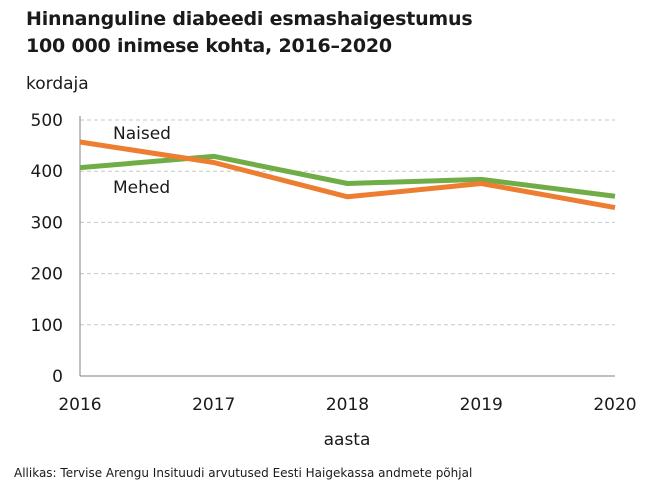  What do you see at coordinates (47, 326) in the screenshot?
I see `y-tick-label: 100` at bounding box center [47, 326].